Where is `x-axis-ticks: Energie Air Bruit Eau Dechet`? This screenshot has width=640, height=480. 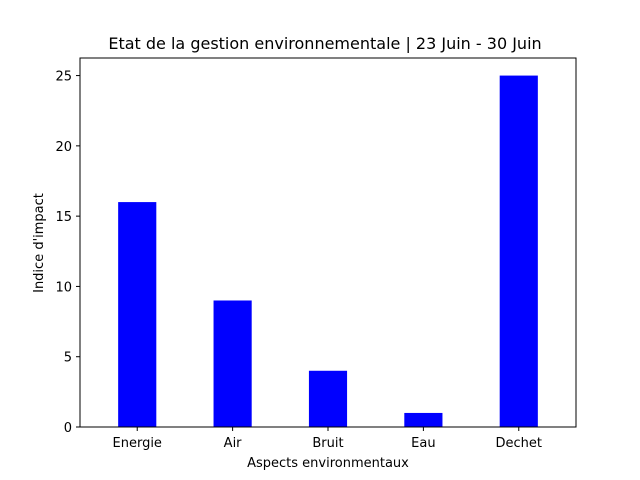 x-axis-ticks: Energie Air Bruit Eau Dechet is located at coordinates (328, 439).